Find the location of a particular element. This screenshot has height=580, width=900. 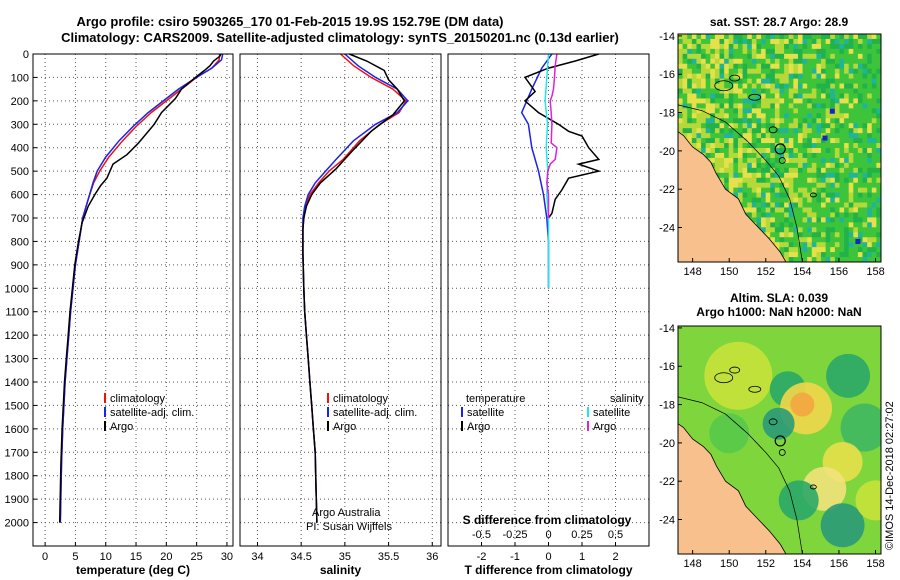

x-tick-label: 0 is located at coordinates (548, 557).